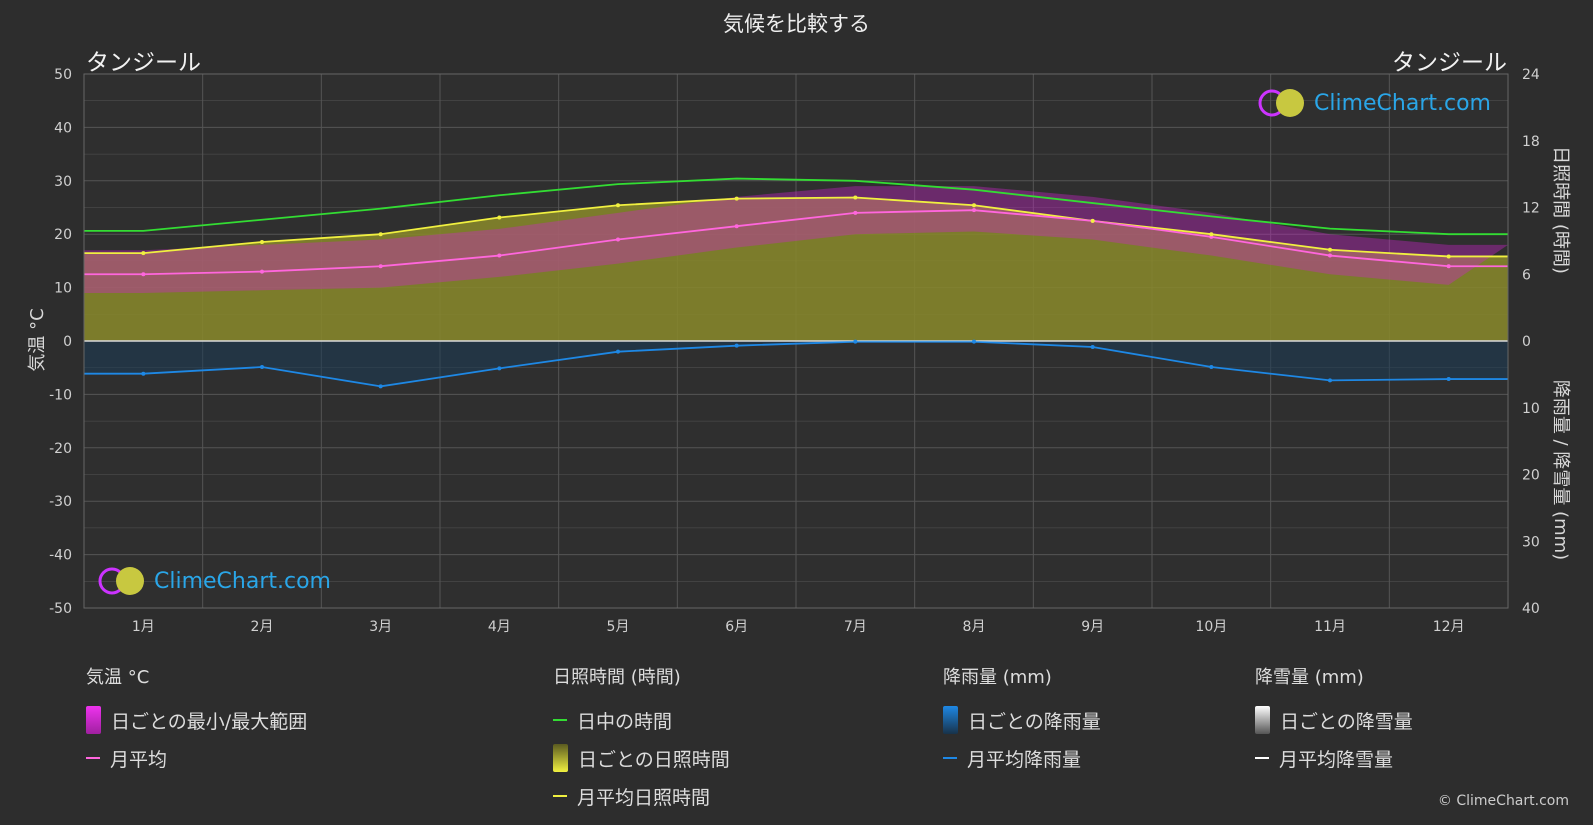 Image resolution: width=1593 pixels, height=825 pixels. I want to click on x-tick-label: 2月, so click(262, 627).